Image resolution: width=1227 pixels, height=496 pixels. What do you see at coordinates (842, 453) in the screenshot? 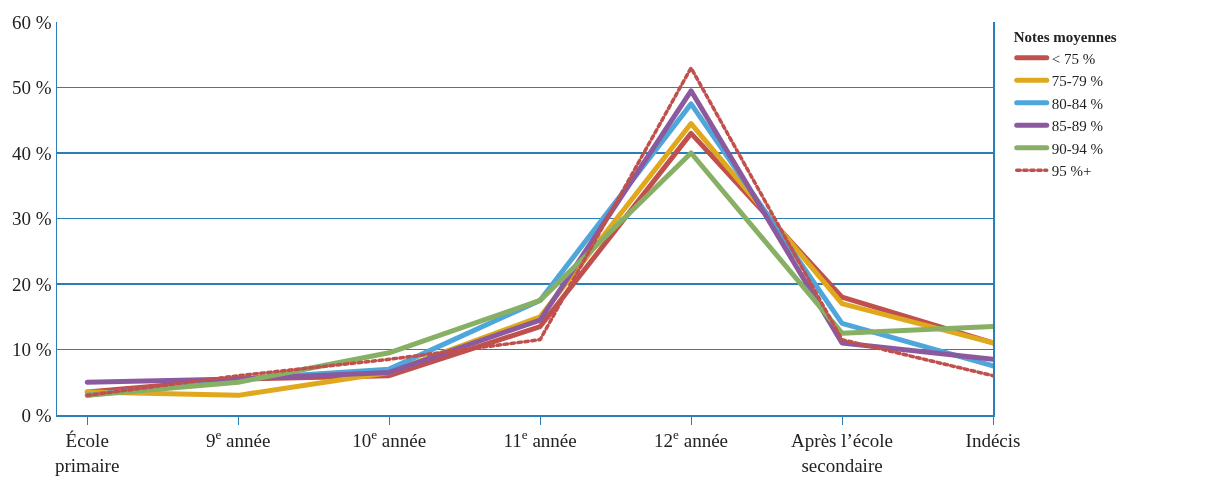
I see `x-tick-label: Après l’école secondaire` at bounding box center [842, 453].